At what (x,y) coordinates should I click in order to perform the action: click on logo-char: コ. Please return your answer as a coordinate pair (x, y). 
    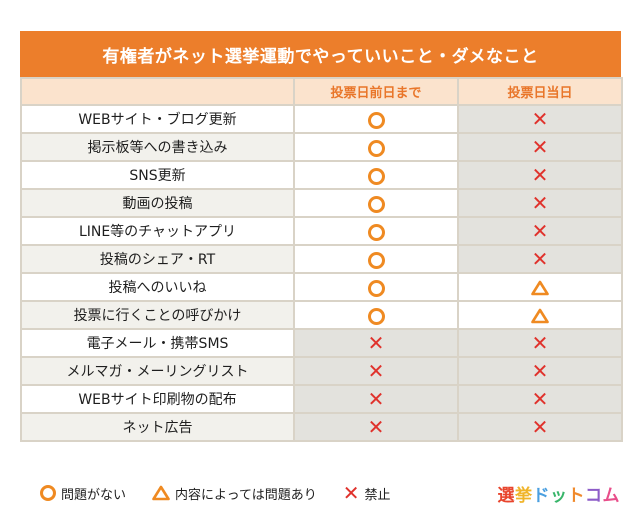
    Looking at the image, I should click on (594, 495).